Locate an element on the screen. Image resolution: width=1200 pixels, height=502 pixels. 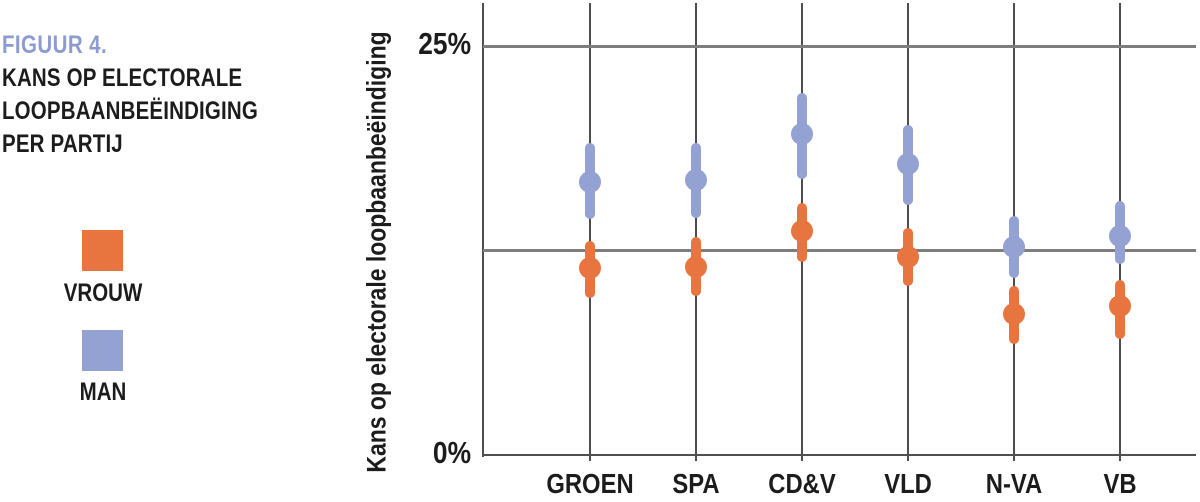
x-axis-label-cd-v: CD&V is located at coordinates (802, 483).